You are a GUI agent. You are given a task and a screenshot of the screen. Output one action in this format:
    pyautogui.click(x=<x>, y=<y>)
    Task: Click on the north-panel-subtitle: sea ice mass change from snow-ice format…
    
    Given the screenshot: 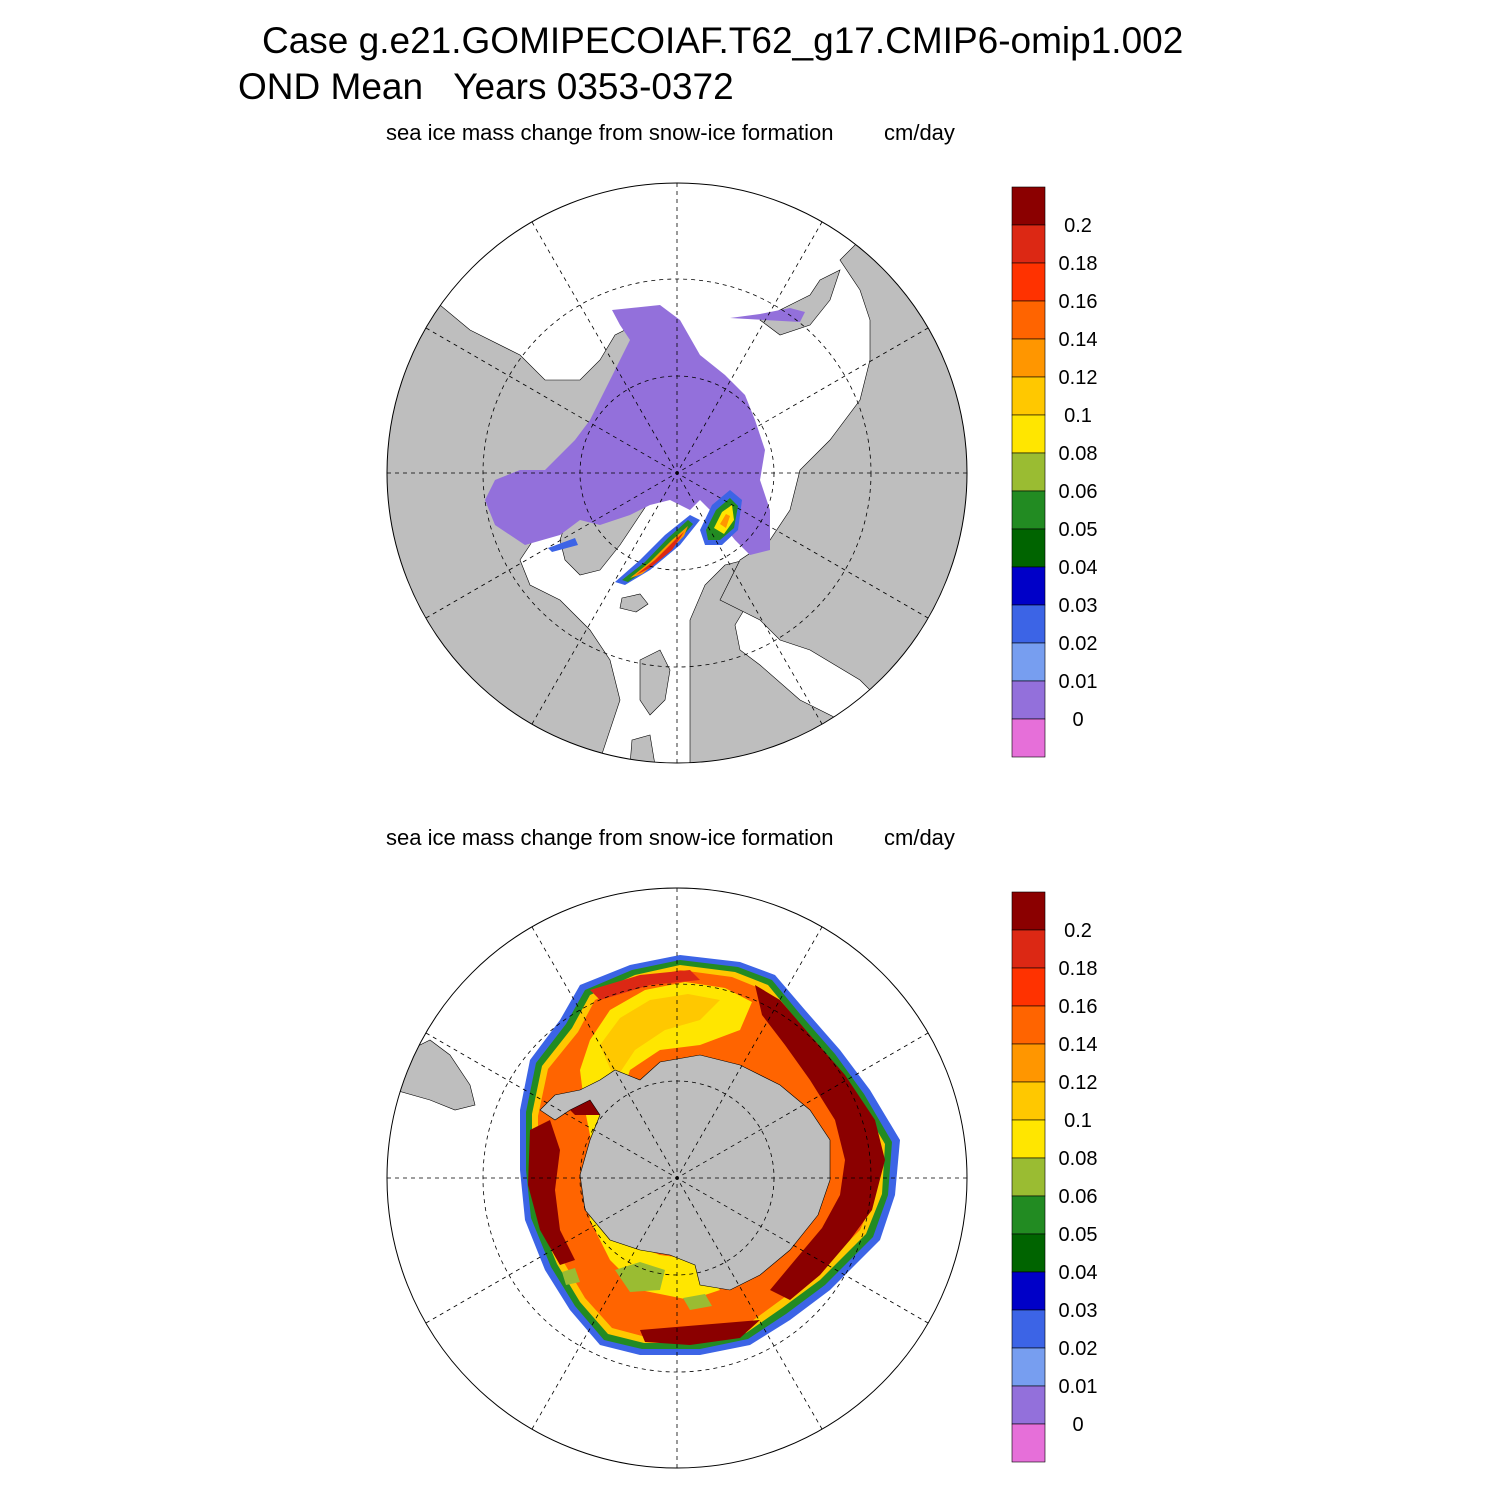 What is the action you would take?
    pyautogui.click(x=610, y=132)
    